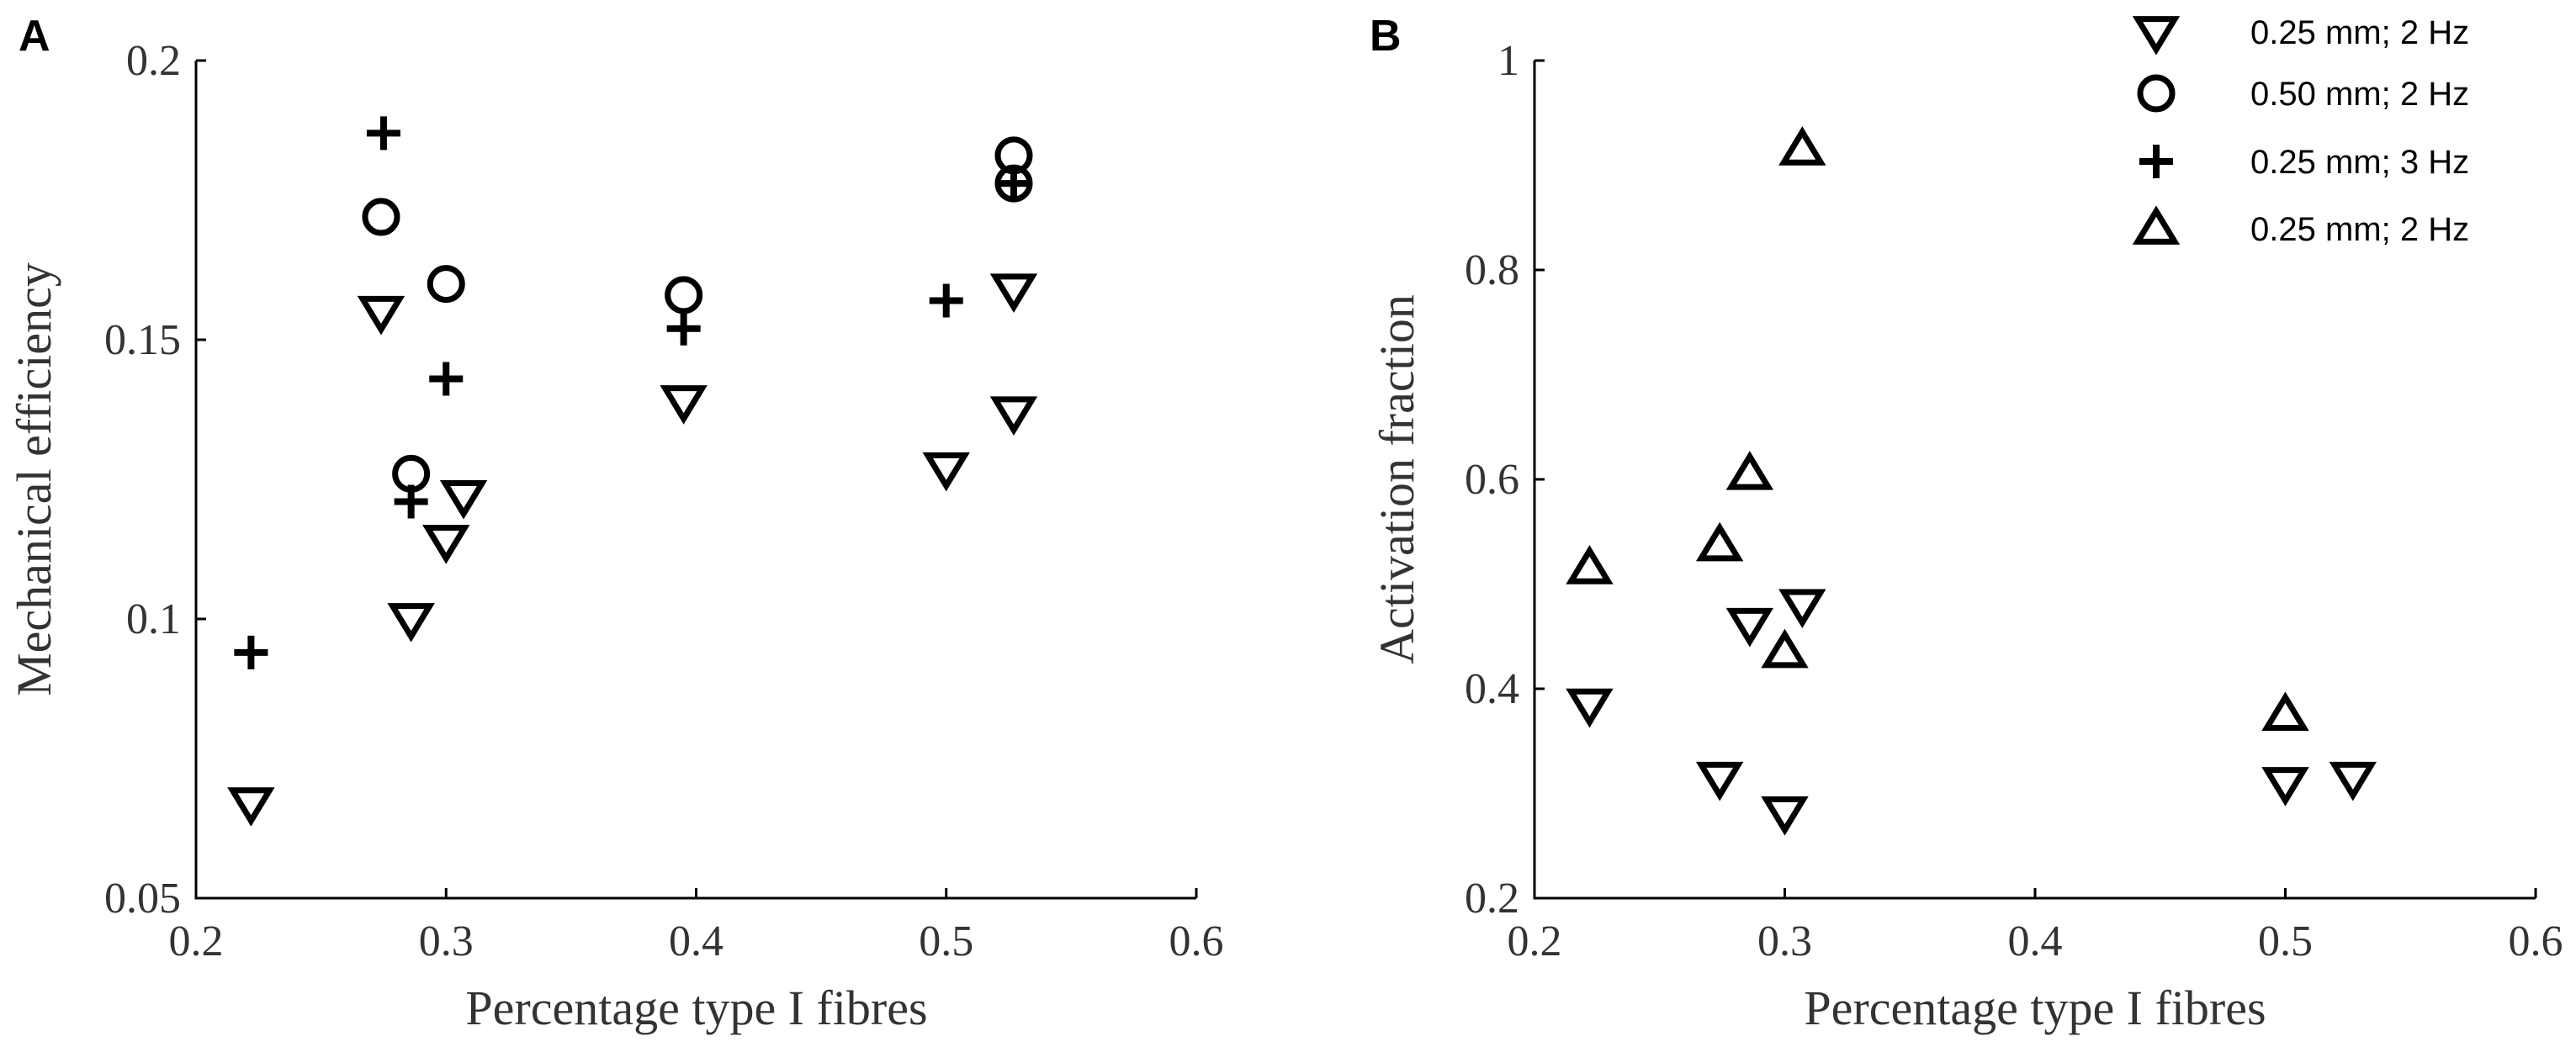  Describe the element at coordinates (2156, 161) in the screenshot. I see `legend-plus-icon` at that location.